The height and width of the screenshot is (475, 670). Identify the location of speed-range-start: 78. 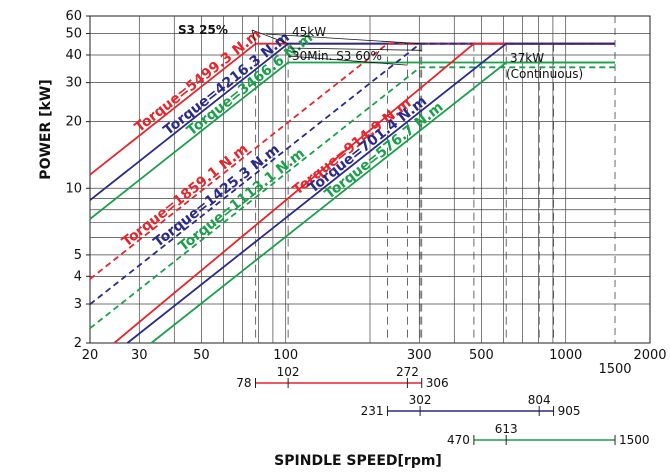
(243, 383).